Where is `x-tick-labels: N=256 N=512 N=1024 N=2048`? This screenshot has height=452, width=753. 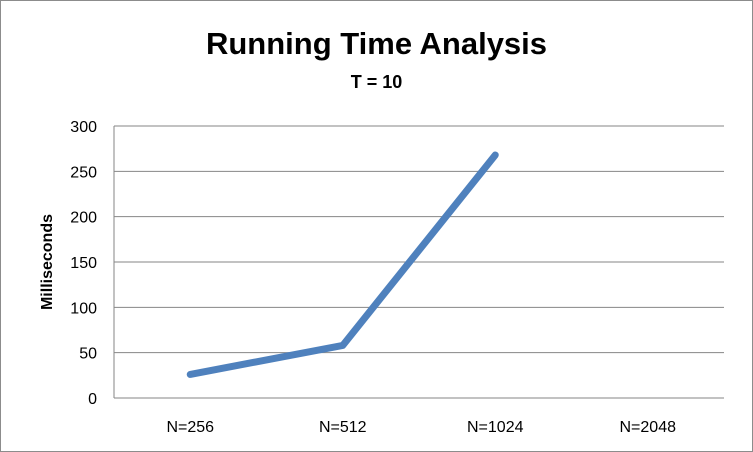
x-tick-labels: N=256 N=512 N=1024 N=2048 is located at coordinates (421, 427).